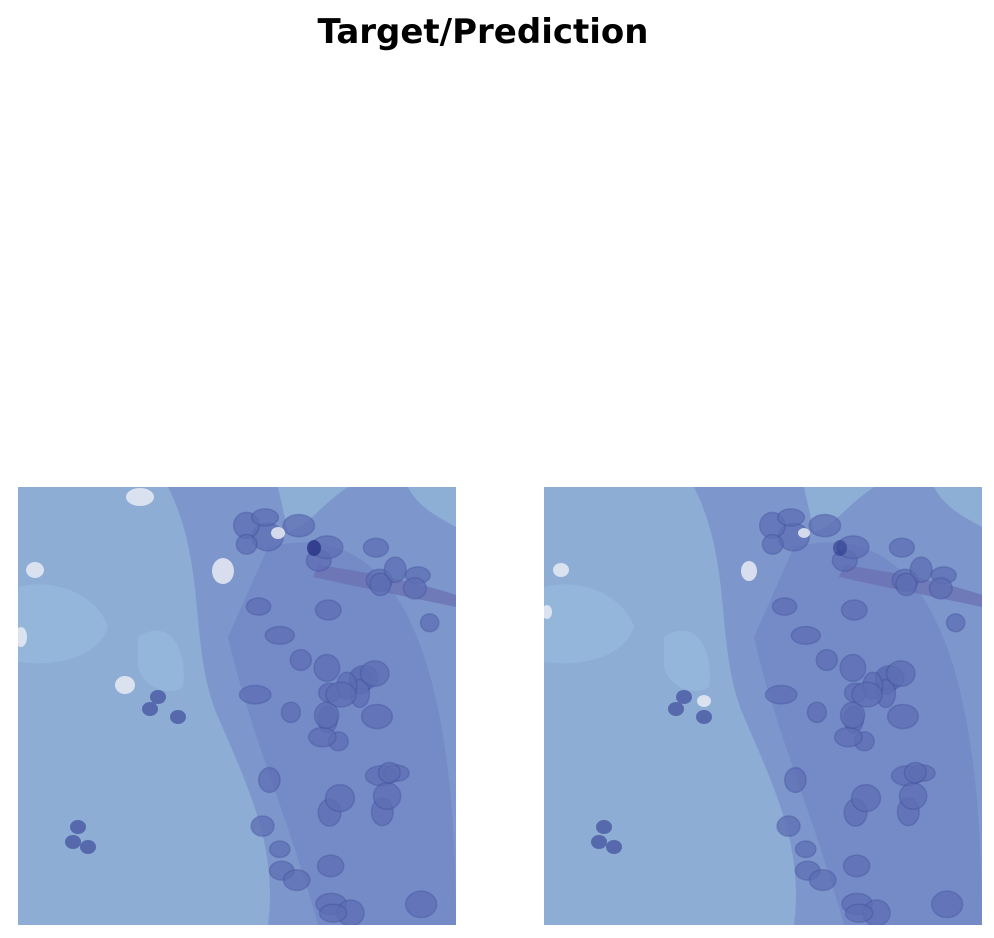  I want to click on figure-title: Target/Prediction, so click(483, 32).